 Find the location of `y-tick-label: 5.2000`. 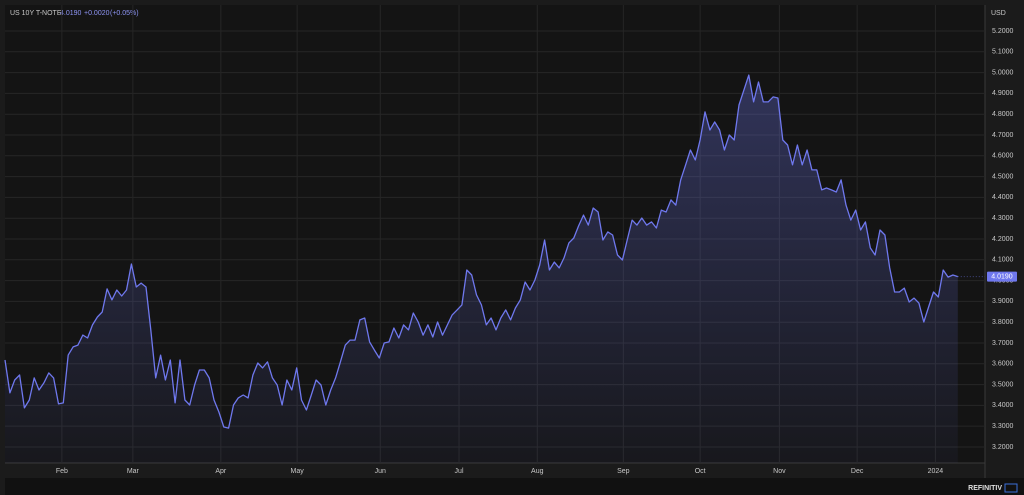

y-tick-label: 5.2000 is located at coordinates (1003, 31).